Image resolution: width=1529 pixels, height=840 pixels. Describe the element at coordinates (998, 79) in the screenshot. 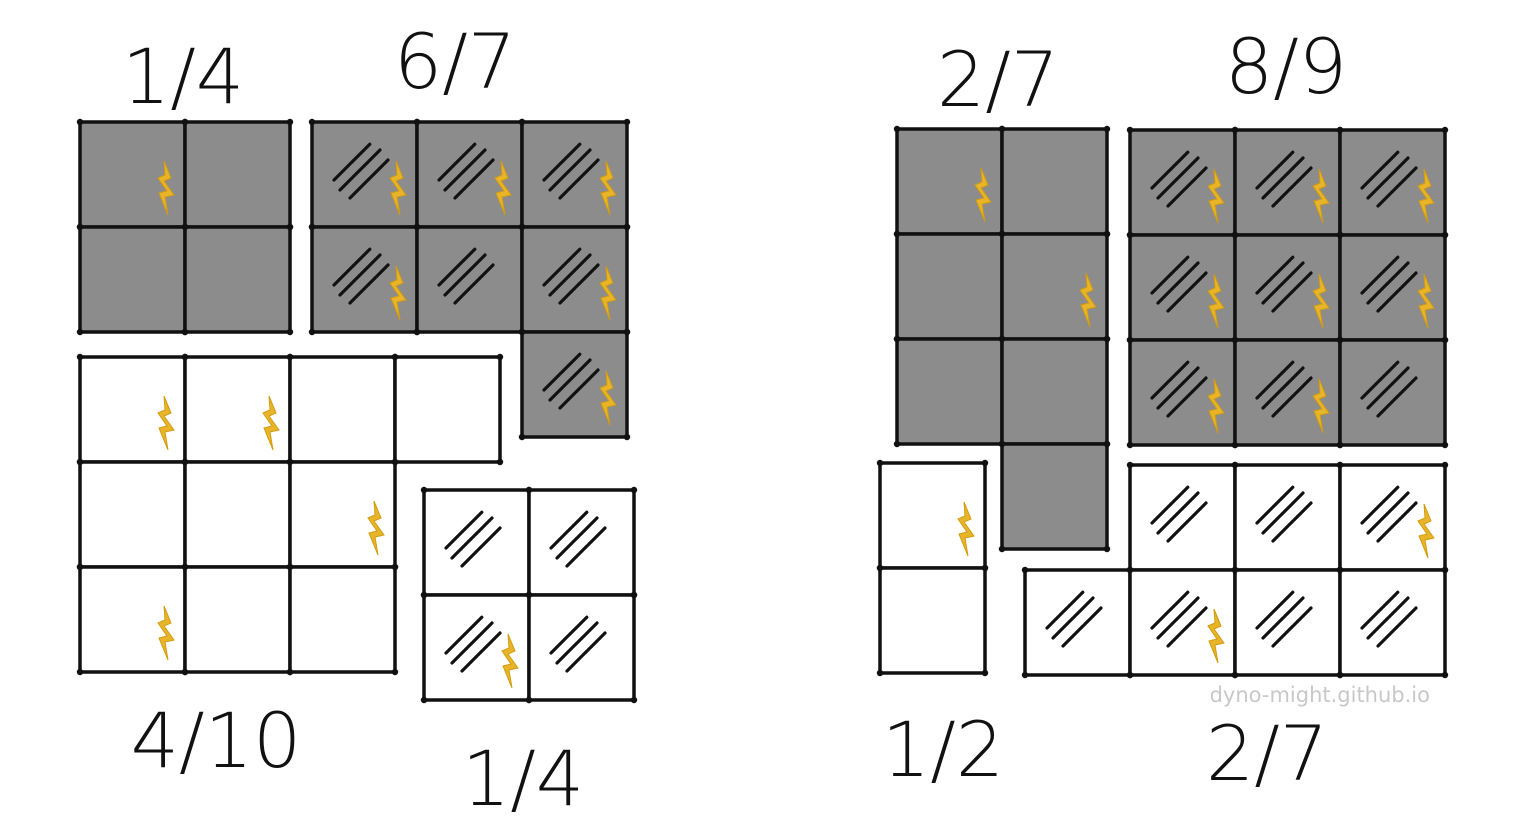

I see `fraction-label-g5: 2/7` at that location.